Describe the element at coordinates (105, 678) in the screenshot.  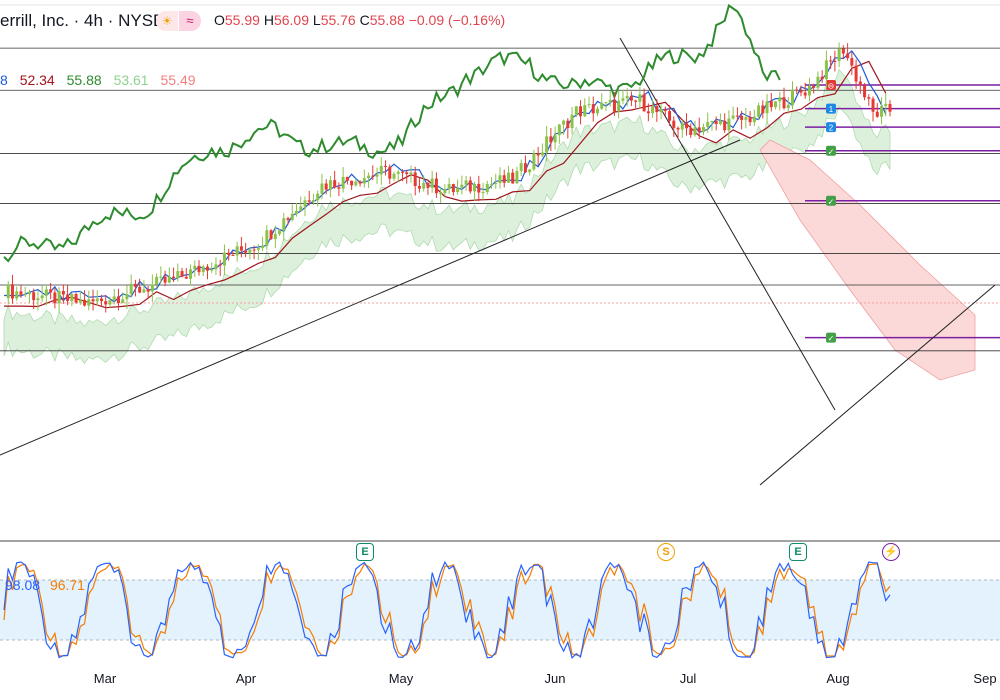
I see `x-axis-tick-label: Mar` at that location.